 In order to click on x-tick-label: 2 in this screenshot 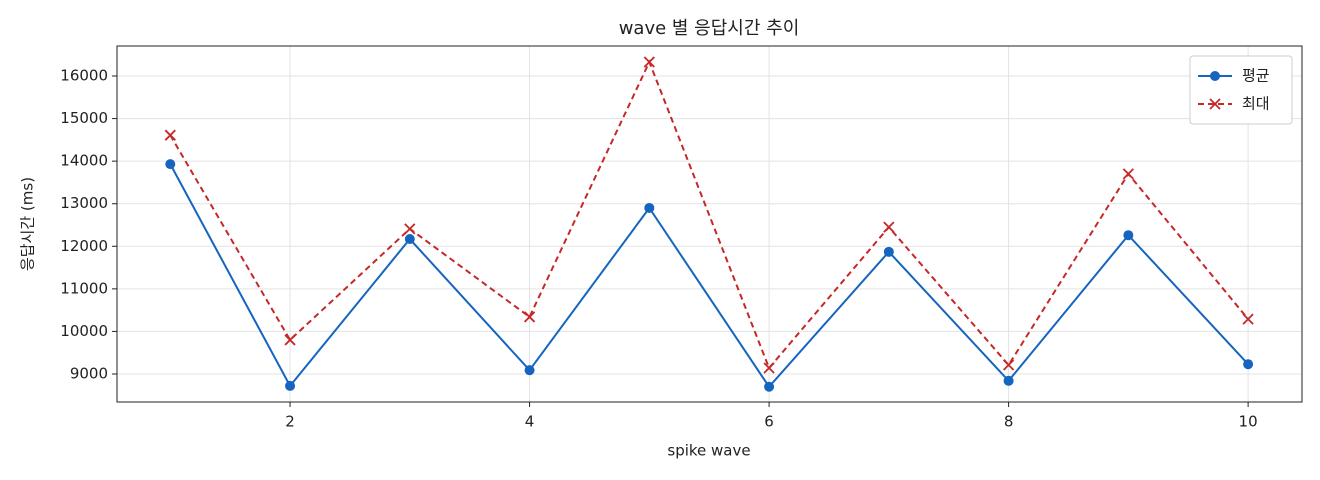, I will do `click(290, 422)`.